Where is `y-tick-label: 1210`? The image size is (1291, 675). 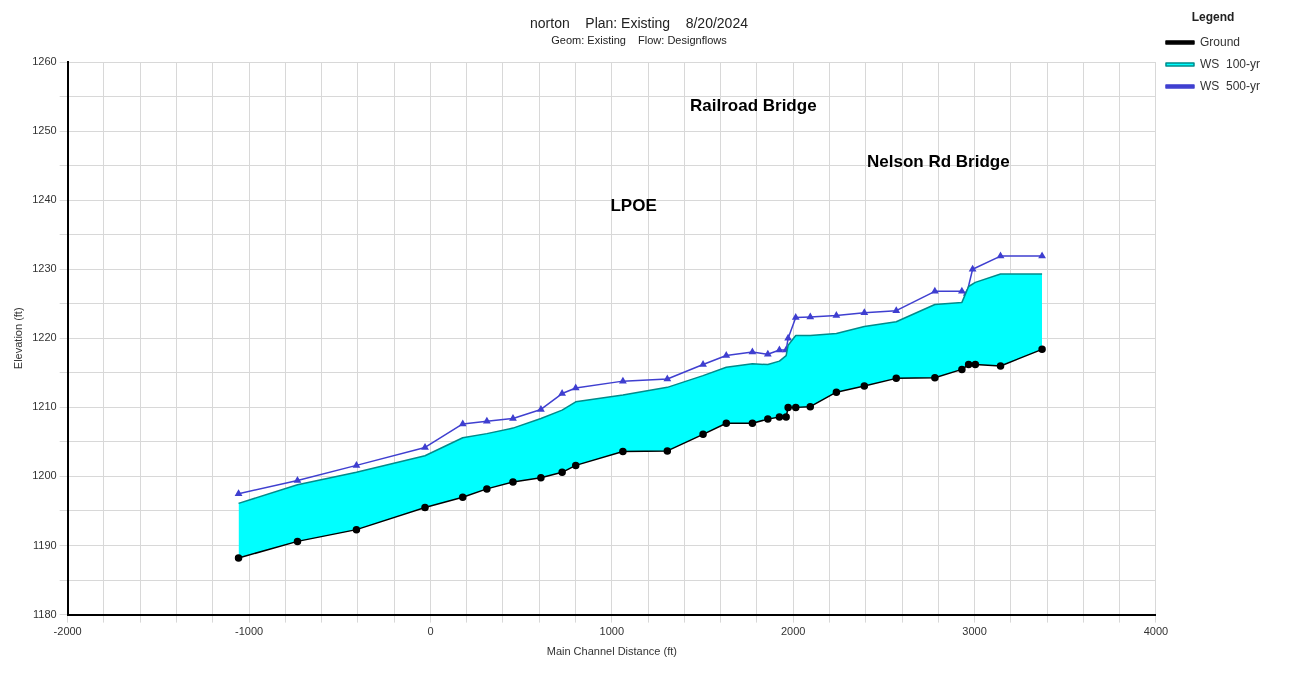 y-tick-label: 1210 is located at coordinates (44, 406).